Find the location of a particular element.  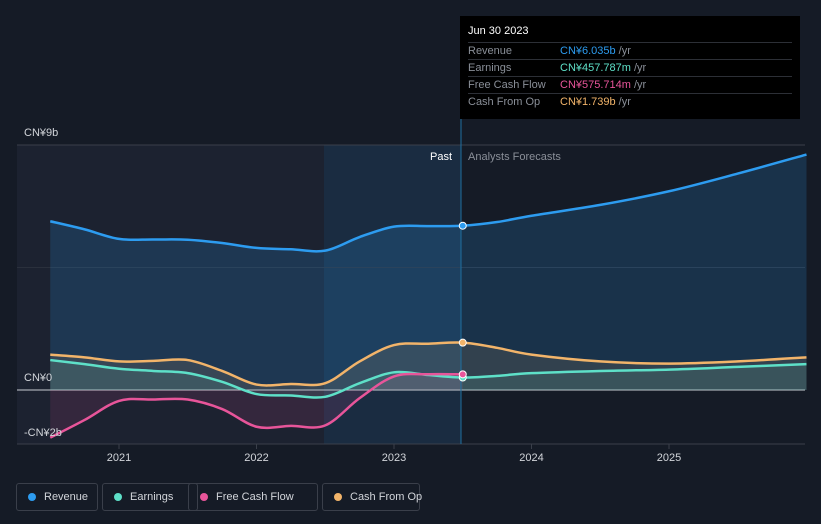

legend-item-earnings: Earnings is located at coordinates (150, 497).